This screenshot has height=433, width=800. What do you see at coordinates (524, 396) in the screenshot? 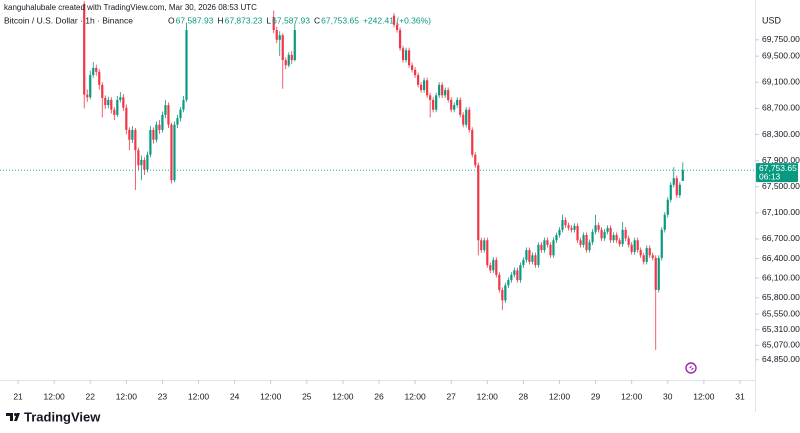
I see `x-tick-label: 28` at bounding box center [524, 396].